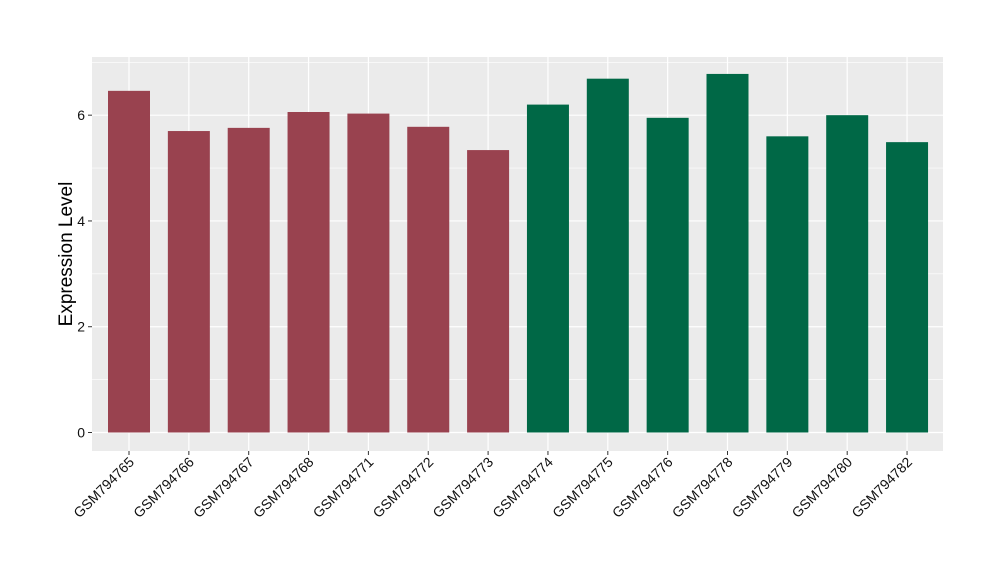 Image resolution: width=1000 pixels, height=580 pixels. What do you see at coordinates (66, 254) in the screenshot?
I see `y-axis-title: Expression Level` at bounding box center [66, 254].